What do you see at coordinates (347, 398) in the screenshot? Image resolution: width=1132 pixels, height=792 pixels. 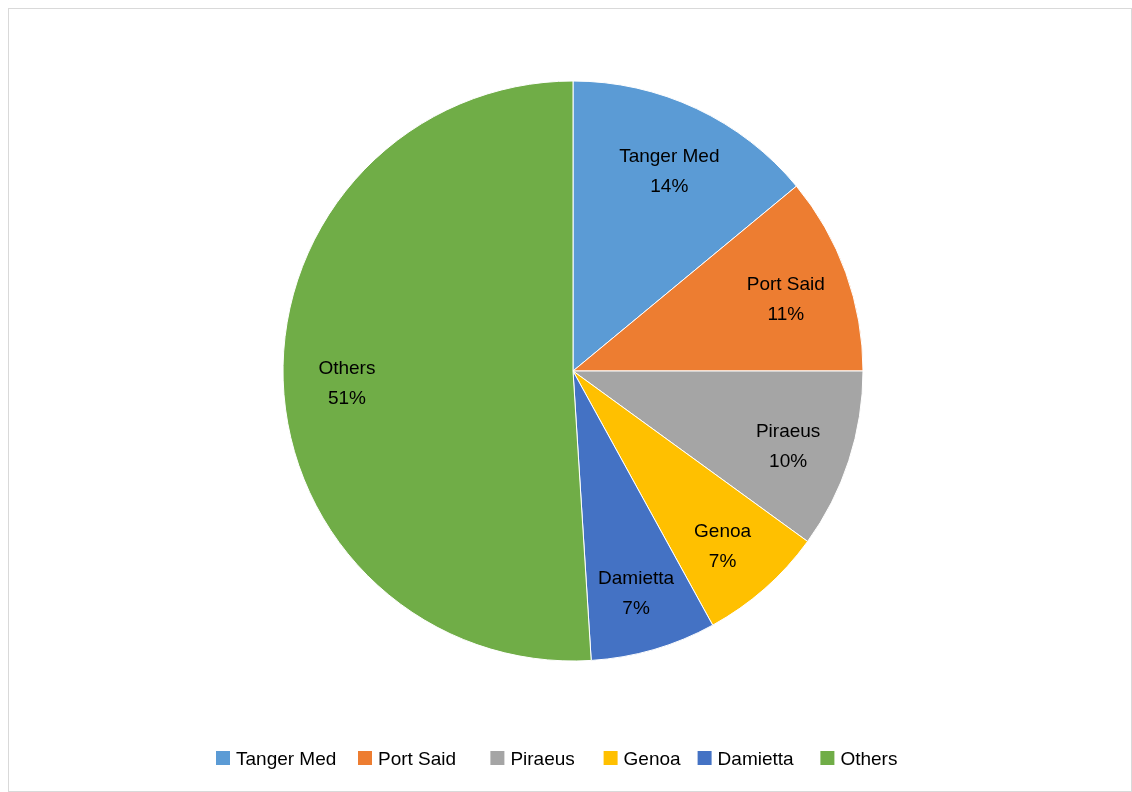 I see `data-label: 51%` at bounding box center [347, 398].